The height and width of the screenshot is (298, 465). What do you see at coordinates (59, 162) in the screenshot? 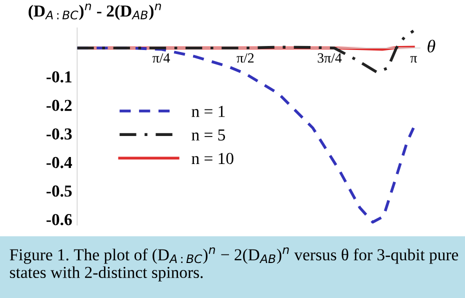
I see `y-tick-label: -0.4` at bounding box center [59, 162].